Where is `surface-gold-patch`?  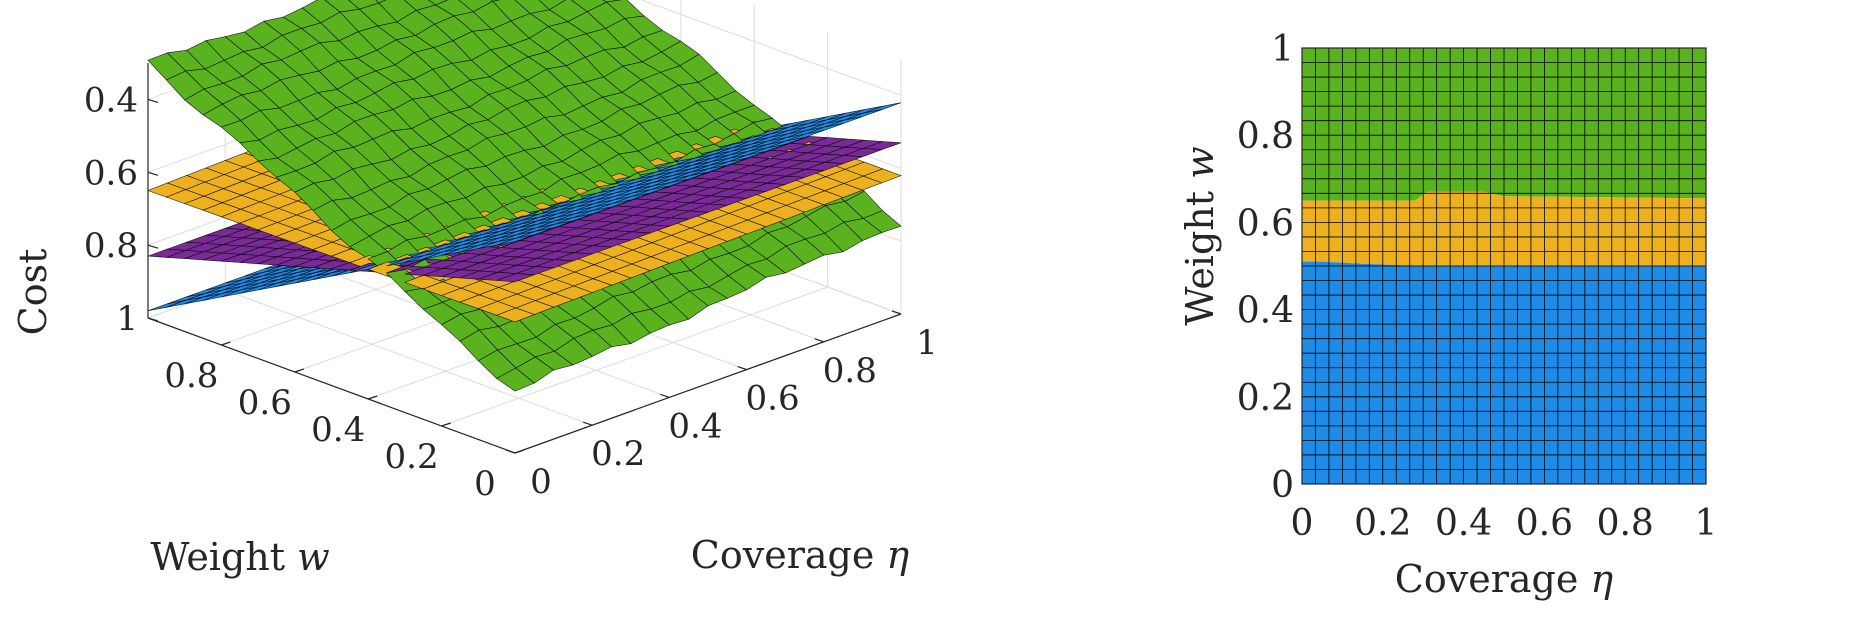
surface-gold-patch is located at coordinates (515, 315).